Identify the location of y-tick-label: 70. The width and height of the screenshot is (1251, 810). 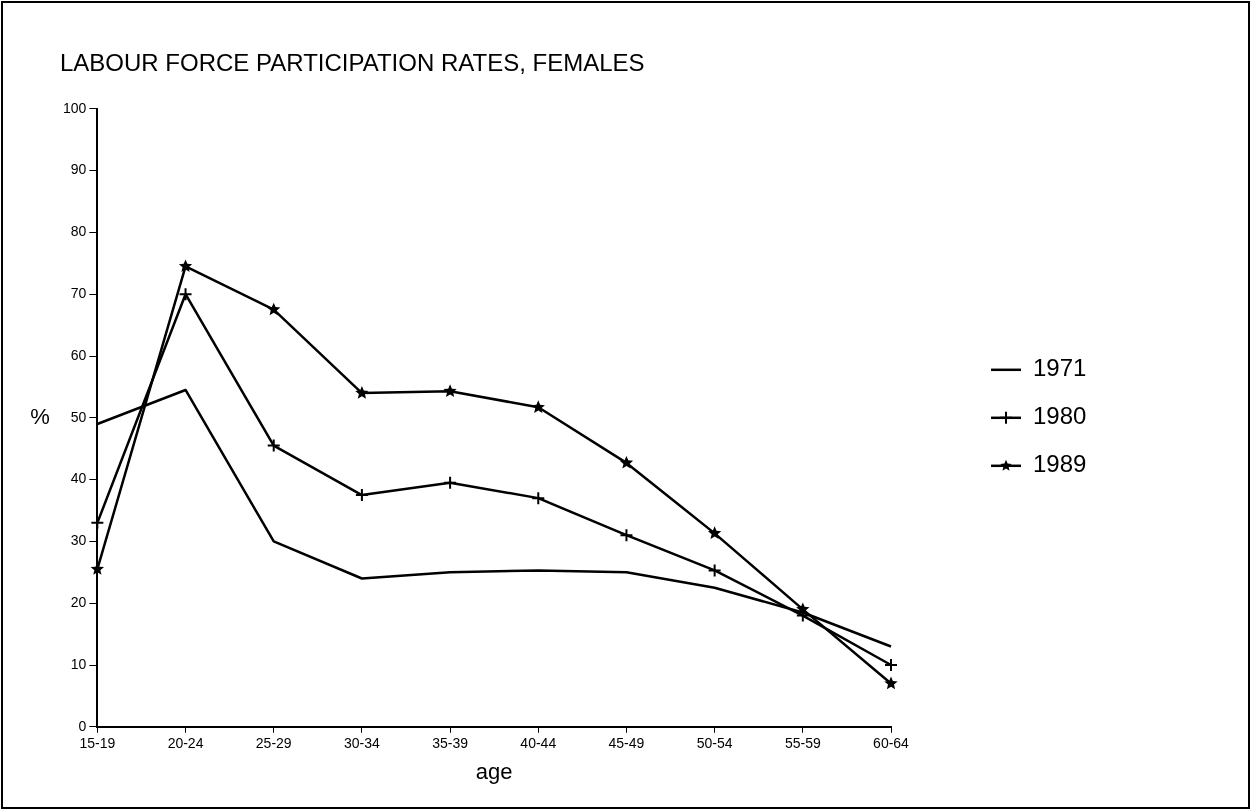
(78, 293).